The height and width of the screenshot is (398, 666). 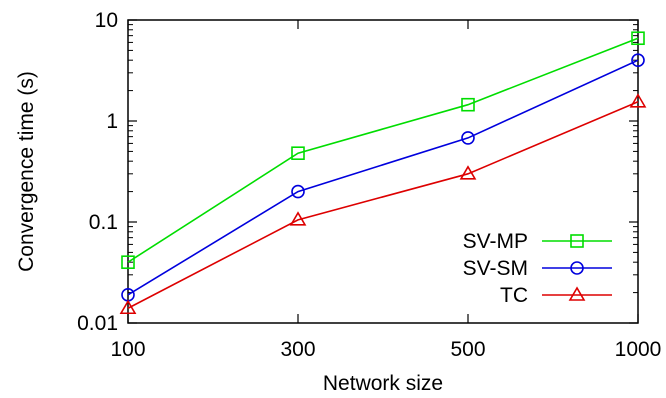 What do you see at coordinates (127, 349) in the screenshot?
I see `x-tick-label: 100` at bounding box center [127, 349].